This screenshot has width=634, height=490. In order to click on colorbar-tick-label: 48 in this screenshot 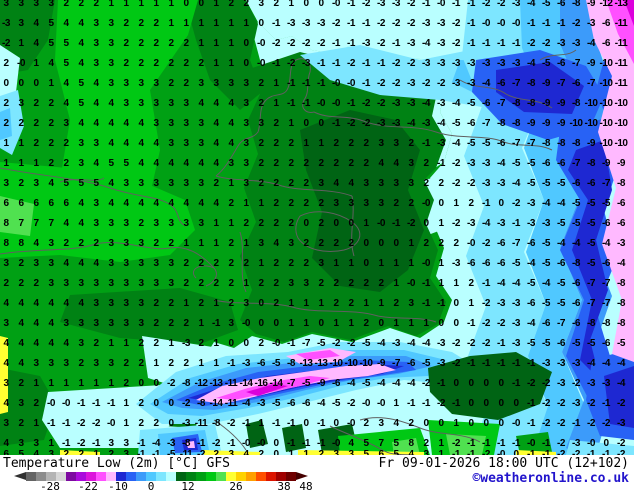, I will do `click(306, 485)`.